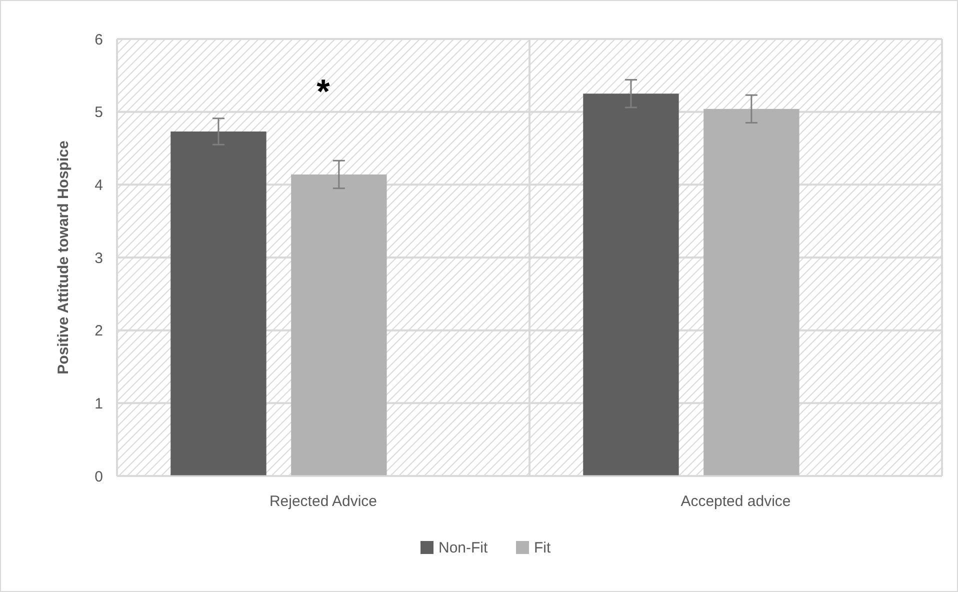 The width and height of the screenshot is (958, 592). What do you see at coordinates (543, 547) in the screenshot?
I see `legend-label: Fit` at bounding box center [543, 547].